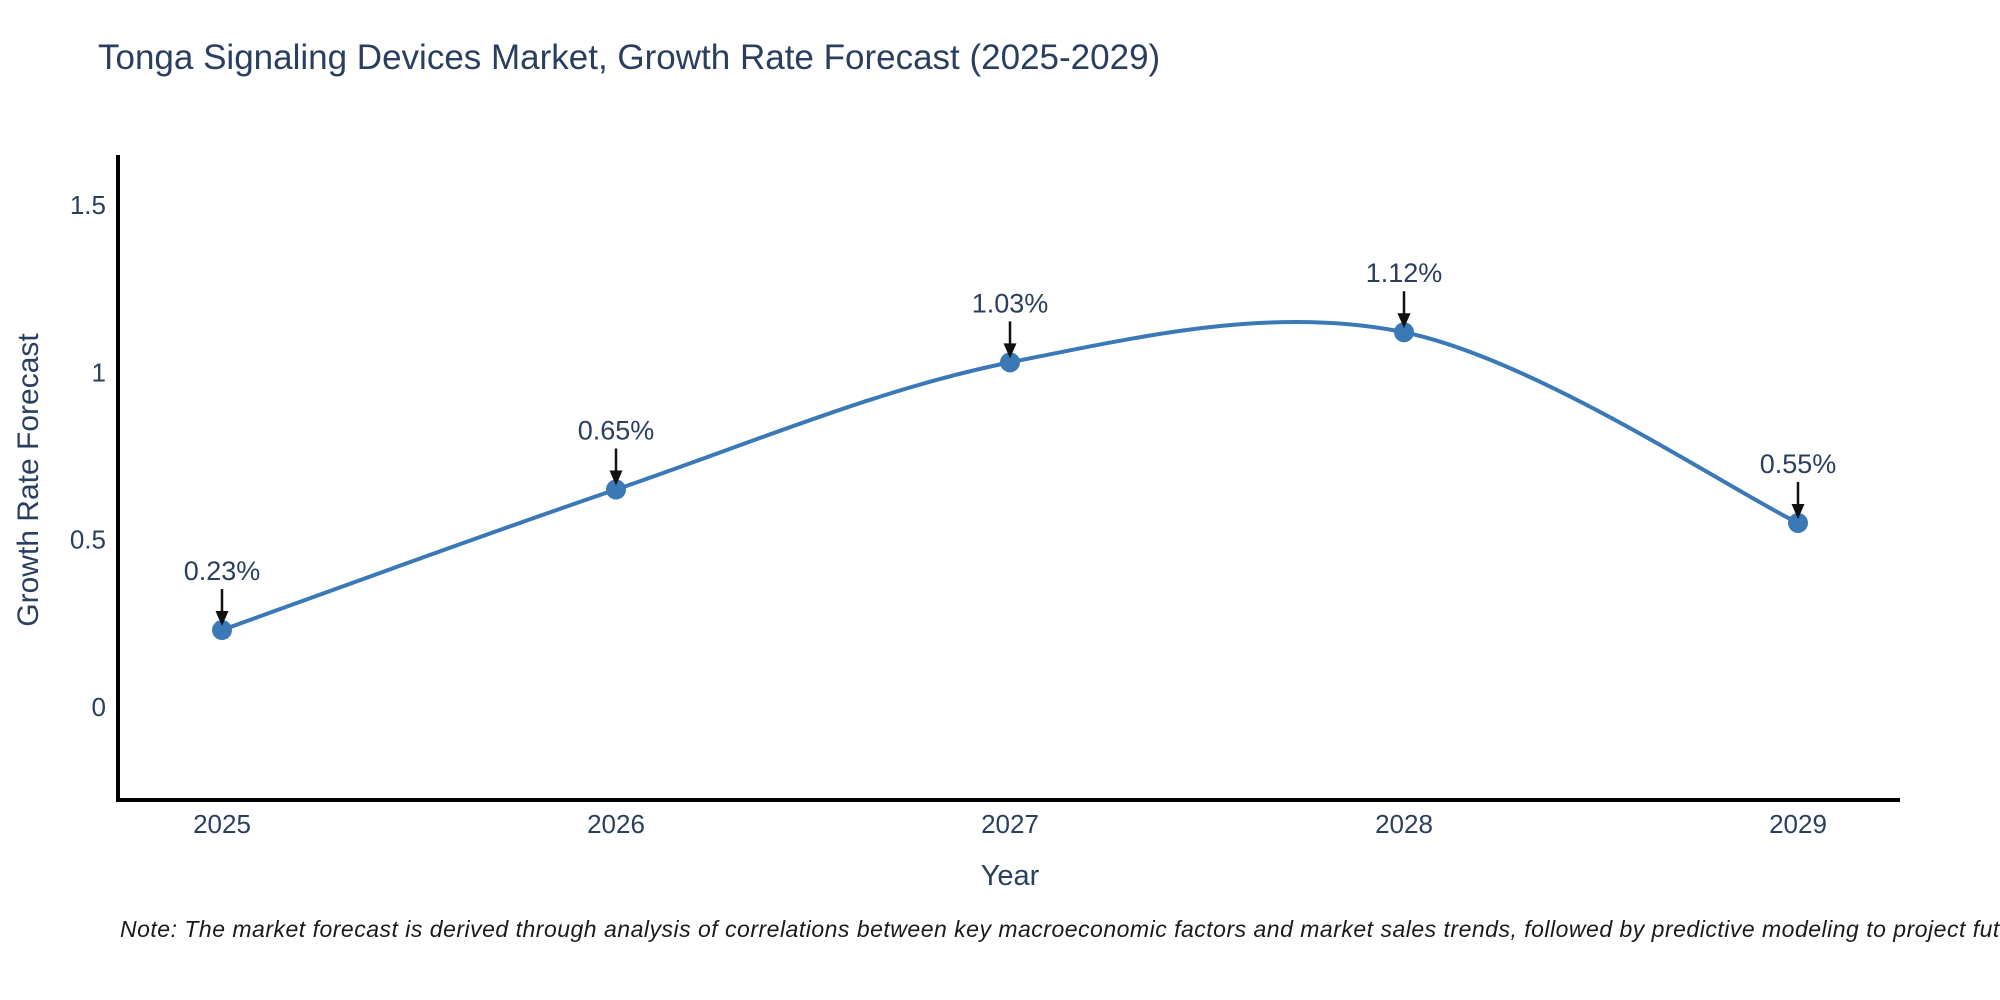 This screenshot has height=1000, width=2000. Describe the element at coordinates (1798, 522) in the screenshot. I see `data-point-2029` at that location.